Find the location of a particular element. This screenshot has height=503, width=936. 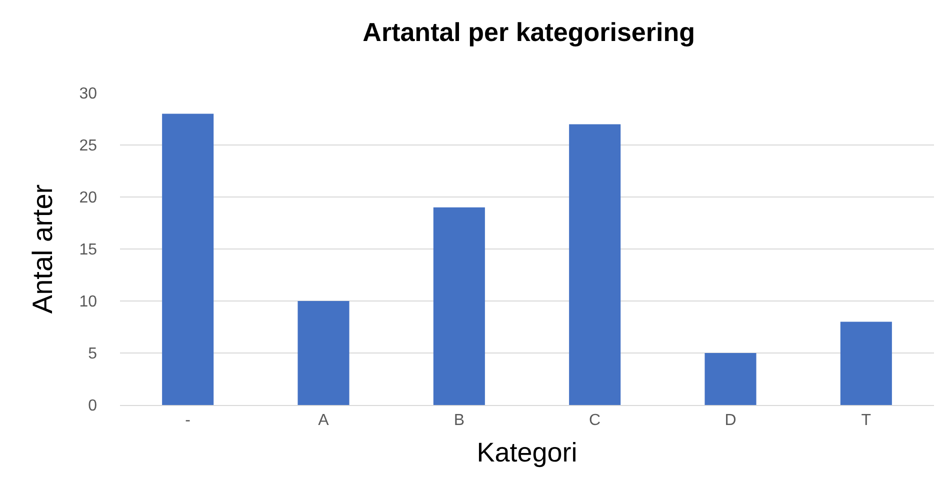

y-tick-label: 30 is located at coordinates (88, 94).